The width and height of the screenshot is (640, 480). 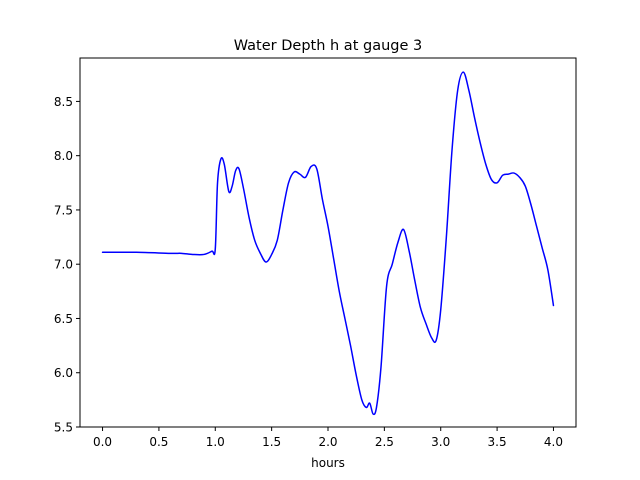 I want to click on x-axis-label: hours, so click(x=328, y=463).